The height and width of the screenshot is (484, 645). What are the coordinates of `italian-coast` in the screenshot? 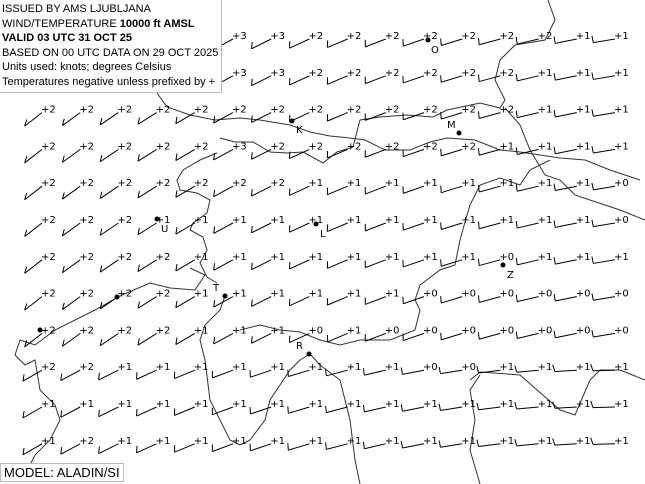 It's located at (110, 371).